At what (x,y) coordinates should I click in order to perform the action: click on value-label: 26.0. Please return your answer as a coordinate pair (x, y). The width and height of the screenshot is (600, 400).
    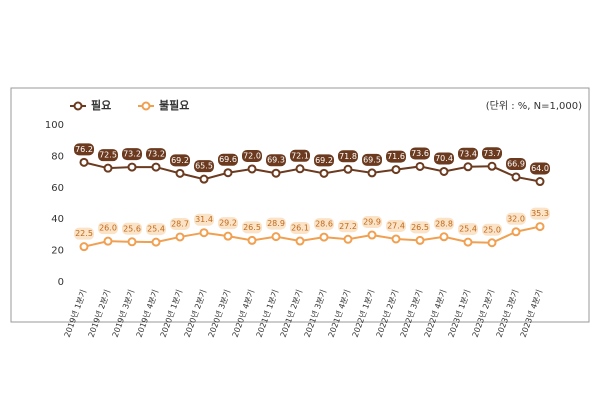
    Looking at the image, I should click on (108, 228).